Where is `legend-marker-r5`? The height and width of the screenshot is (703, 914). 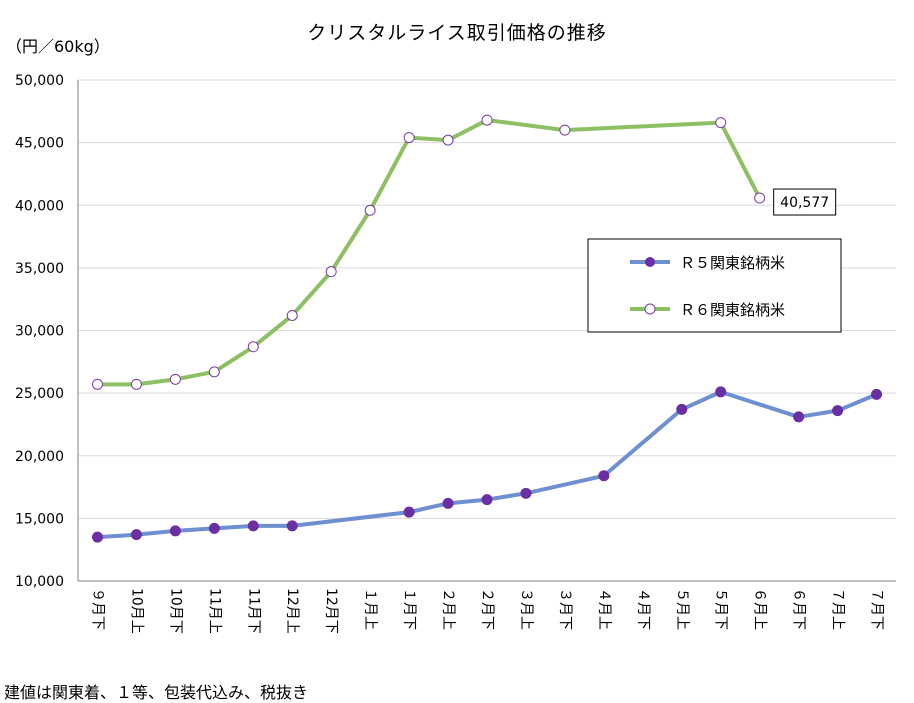
legend-marker-r5 is located at coordinates (650, 262).